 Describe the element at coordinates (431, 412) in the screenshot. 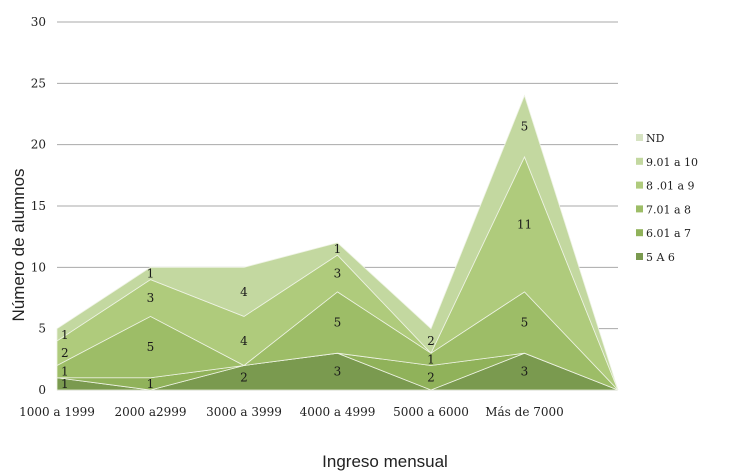

I see `x-tick-label: 5000 a 6000` at that location.